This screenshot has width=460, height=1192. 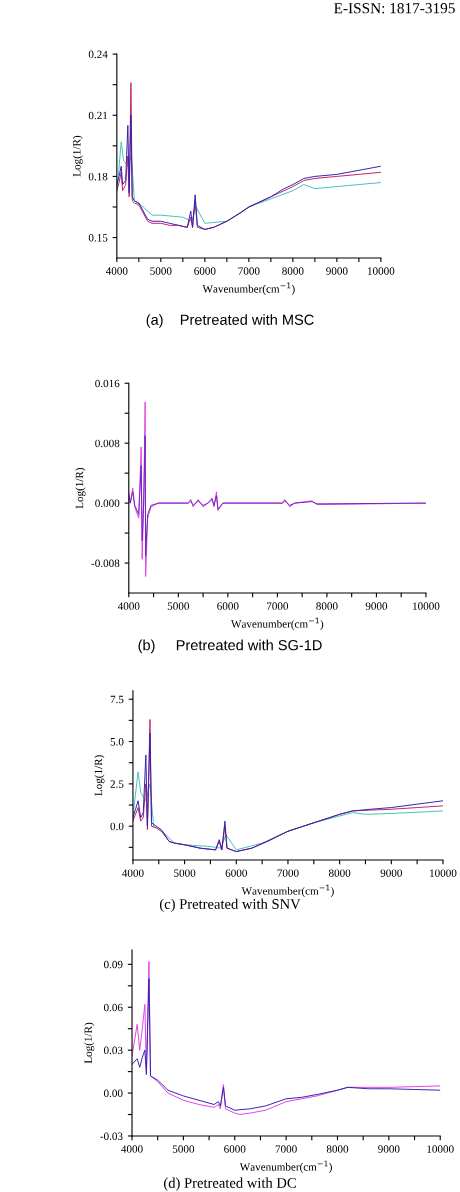 What do you see at coordinates (117, 742) in the screenshot?
I see `y-tick-label: 5.0` at bounding box center [117, 742].